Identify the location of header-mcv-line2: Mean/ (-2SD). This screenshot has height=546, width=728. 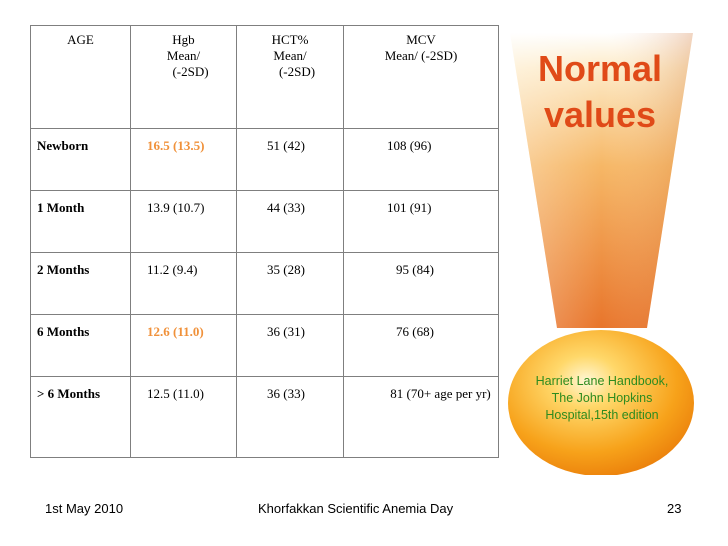
(421, 55).